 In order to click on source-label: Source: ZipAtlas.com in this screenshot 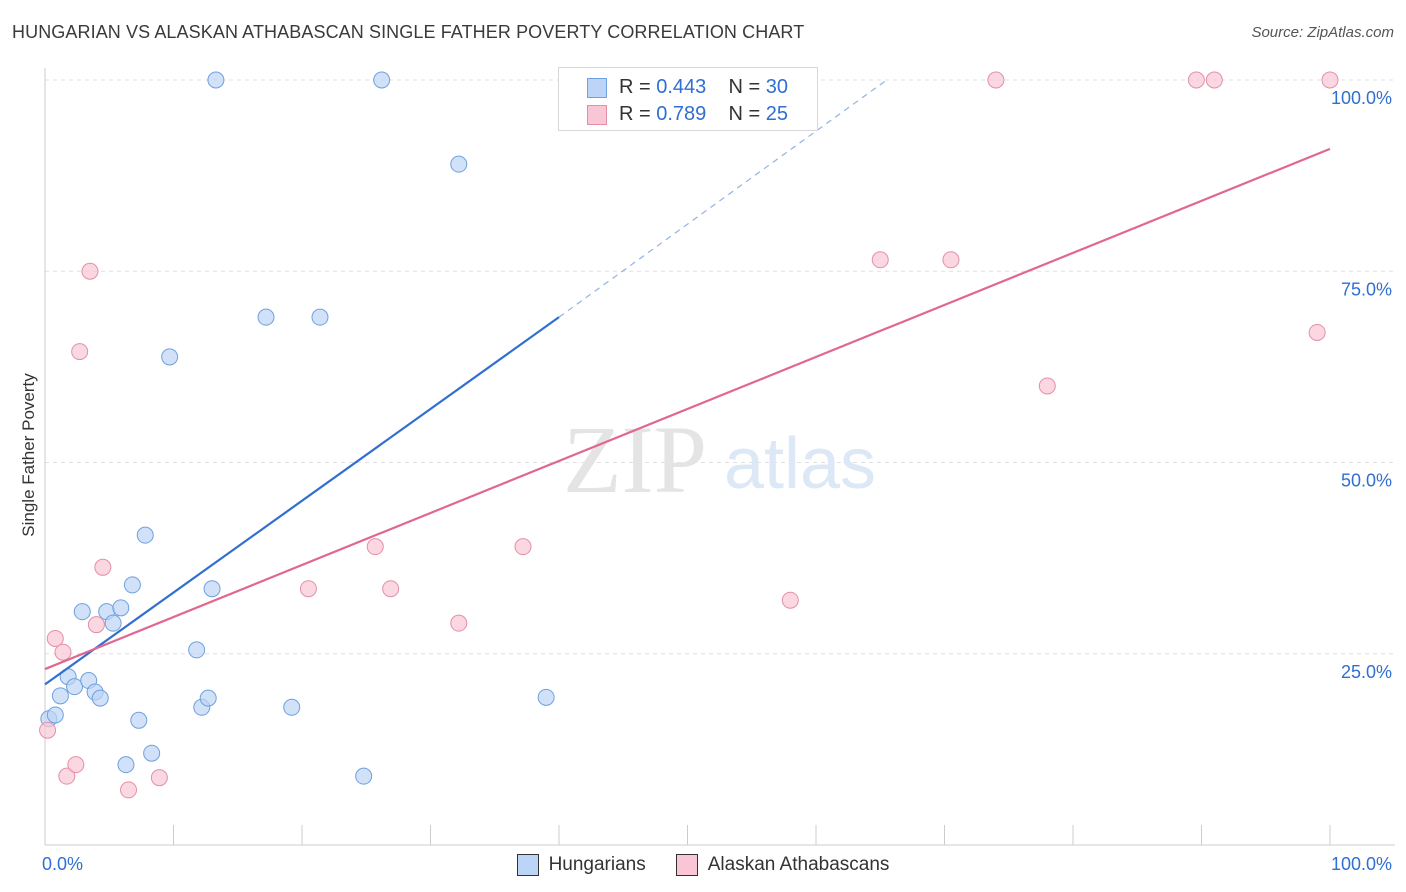, I will do `click(1322, 32)`.